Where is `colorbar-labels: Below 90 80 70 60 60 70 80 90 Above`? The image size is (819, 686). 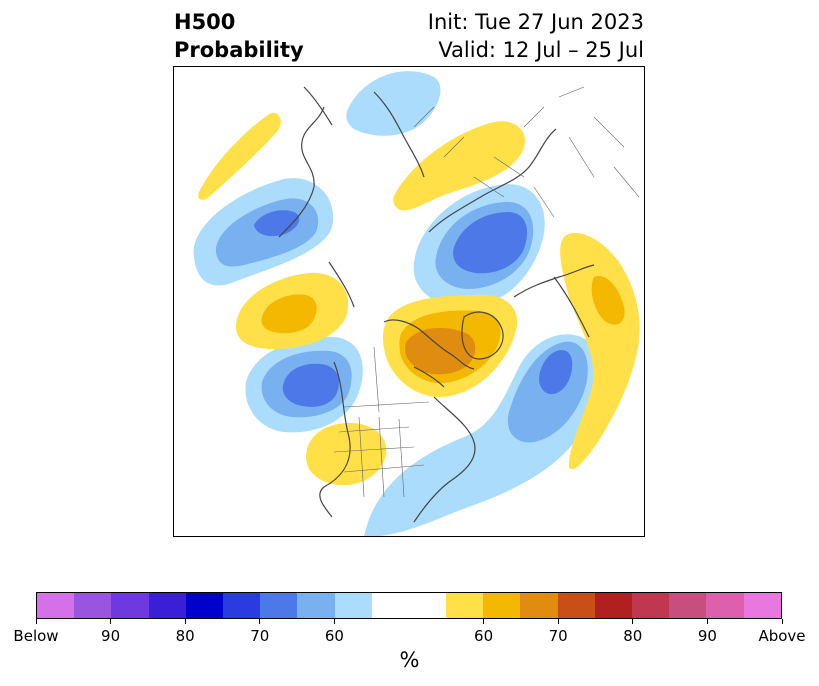
colorbar-labels: Below 90 80 70 60 60 70 80 90 Above is located at coordinates (409, 637).